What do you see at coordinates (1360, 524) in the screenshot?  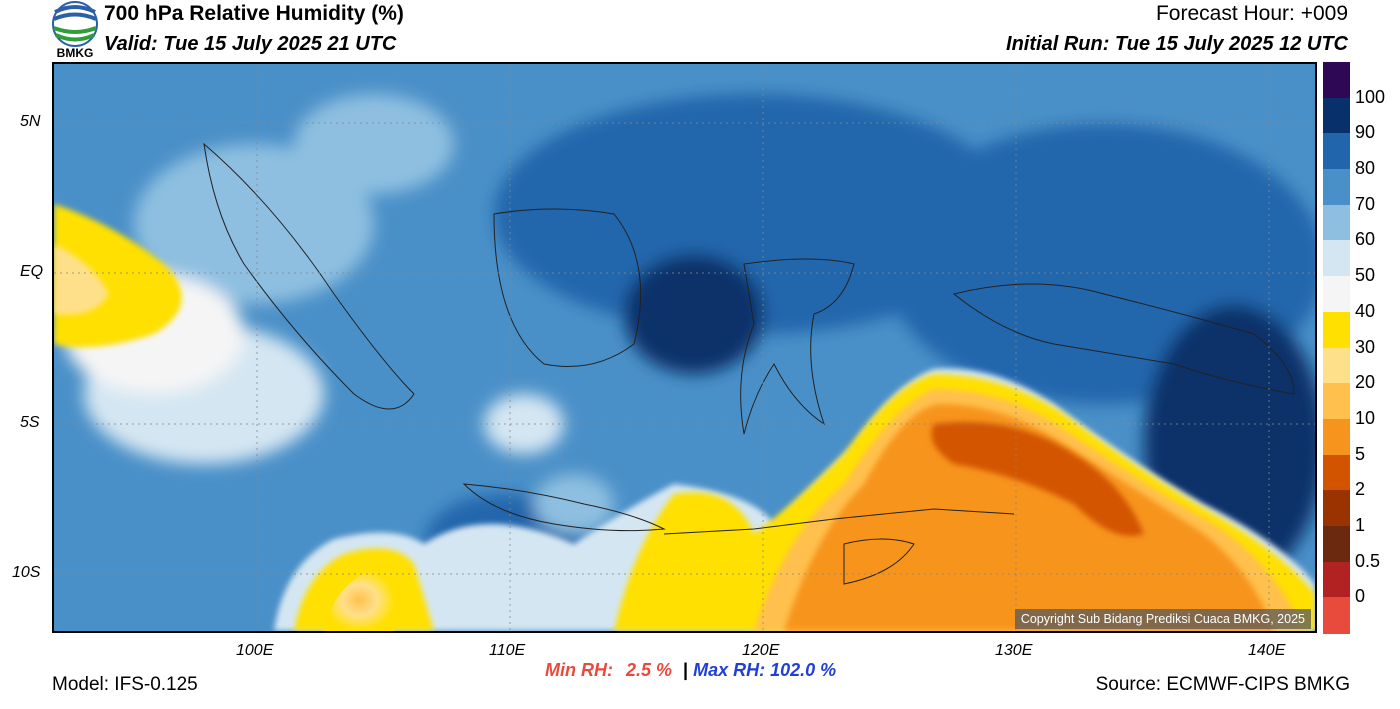 I see `colorbar-label: 1` at bounding box center [1360, 524].